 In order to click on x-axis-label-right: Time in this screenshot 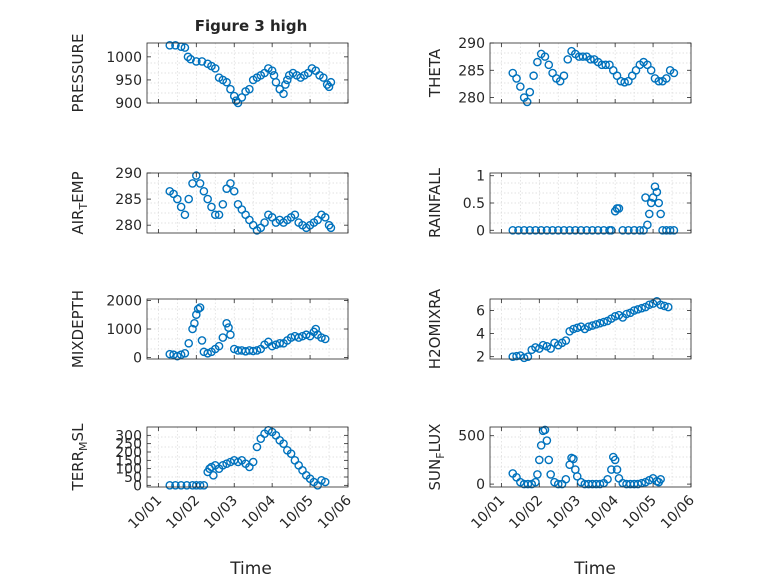, I will do `click(594, 569)`.